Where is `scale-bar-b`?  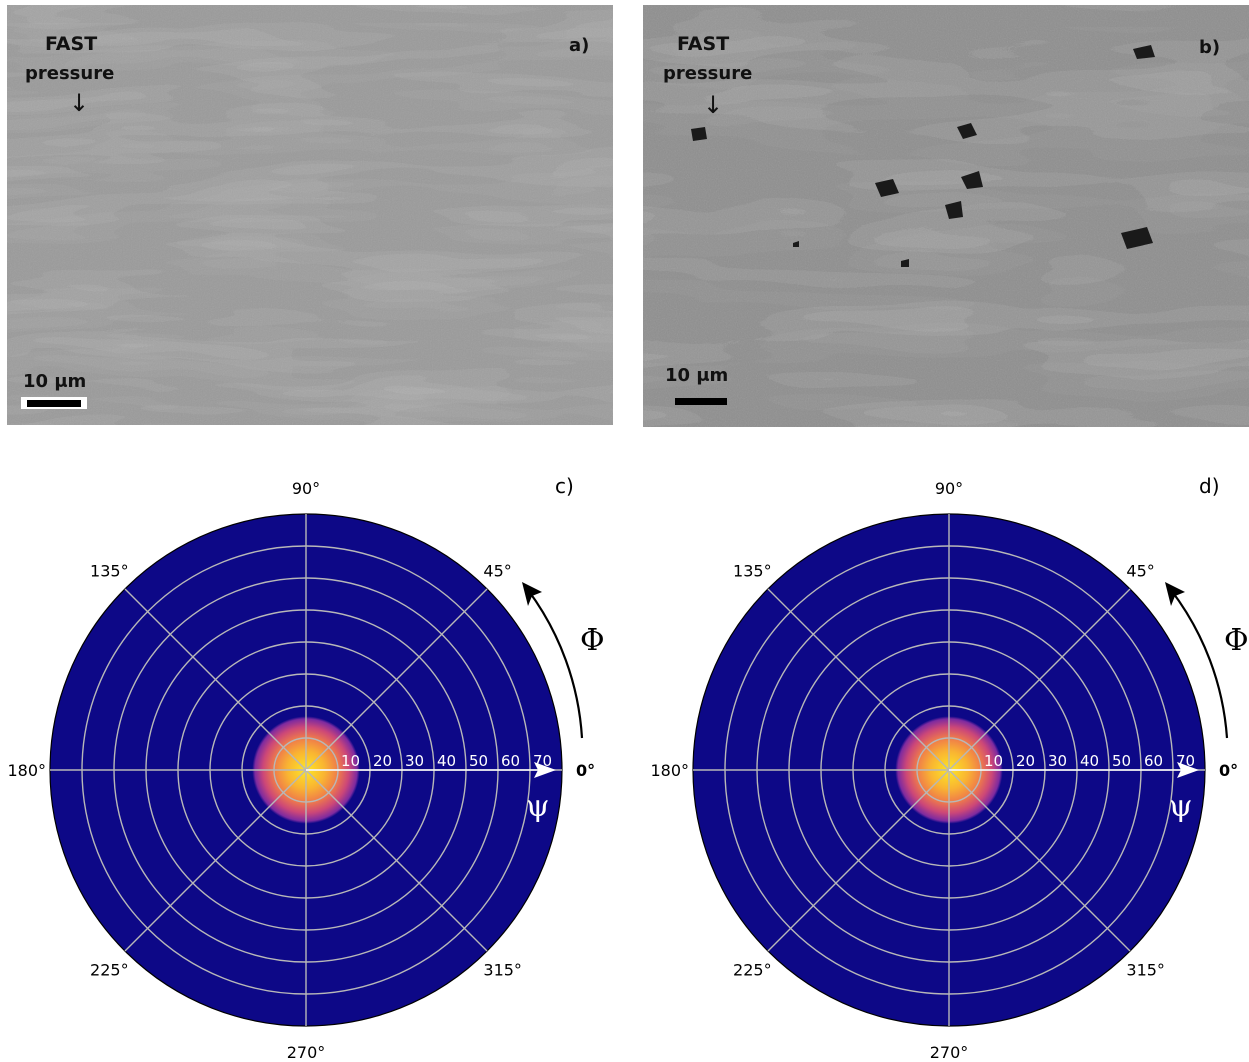
scale-bar-b is located at coordinates (701, 401).